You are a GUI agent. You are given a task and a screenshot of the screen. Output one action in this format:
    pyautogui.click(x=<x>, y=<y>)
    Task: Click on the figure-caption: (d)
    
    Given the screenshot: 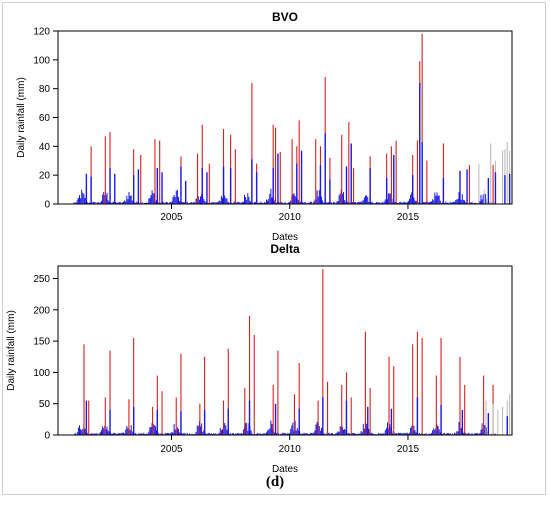 What is the action you would take?
    pyautogui.click(x=275, y=482)
    